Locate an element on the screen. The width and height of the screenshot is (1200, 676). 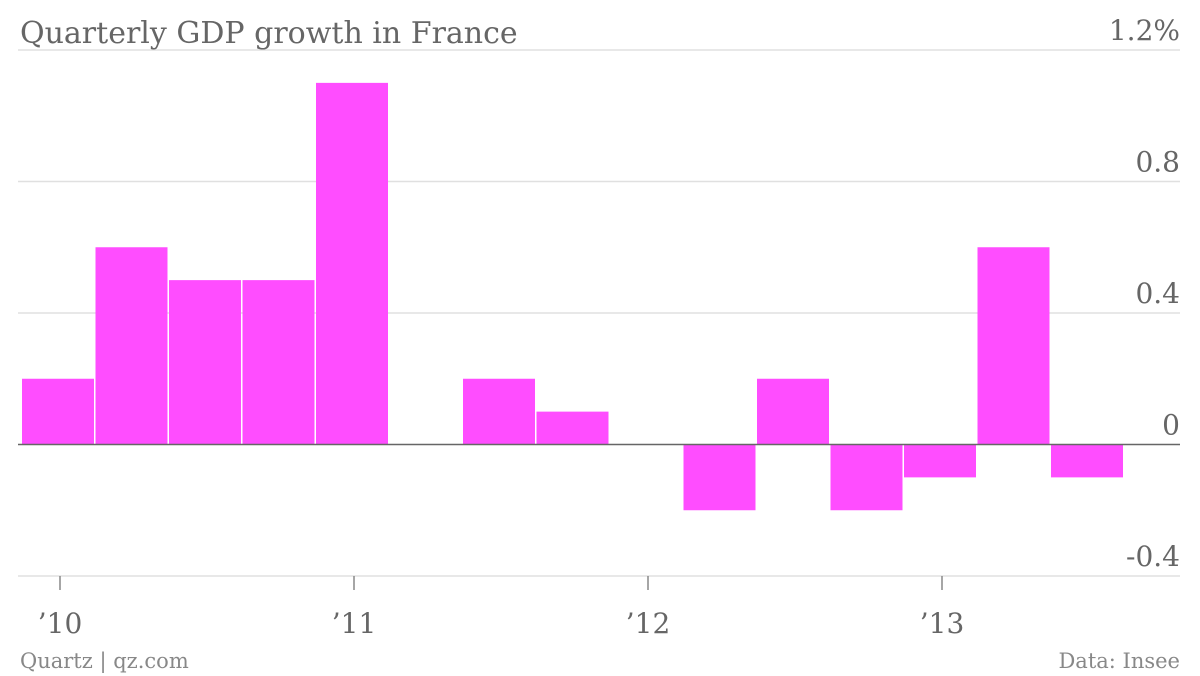
bar-2013-q3 is located at coordinates (1087, 461).